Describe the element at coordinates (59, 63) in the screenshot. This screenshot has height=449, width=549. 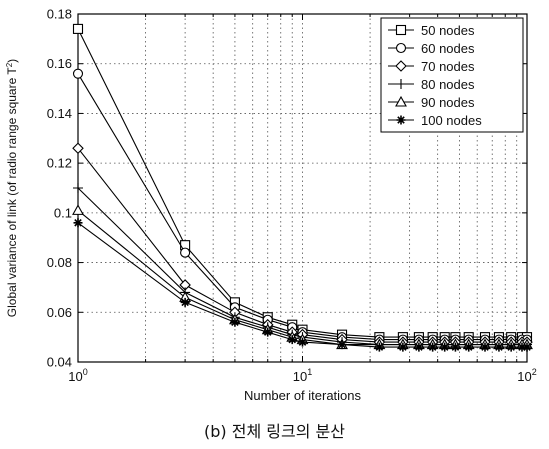
I see `y-tick-label: 0.16` at that location.